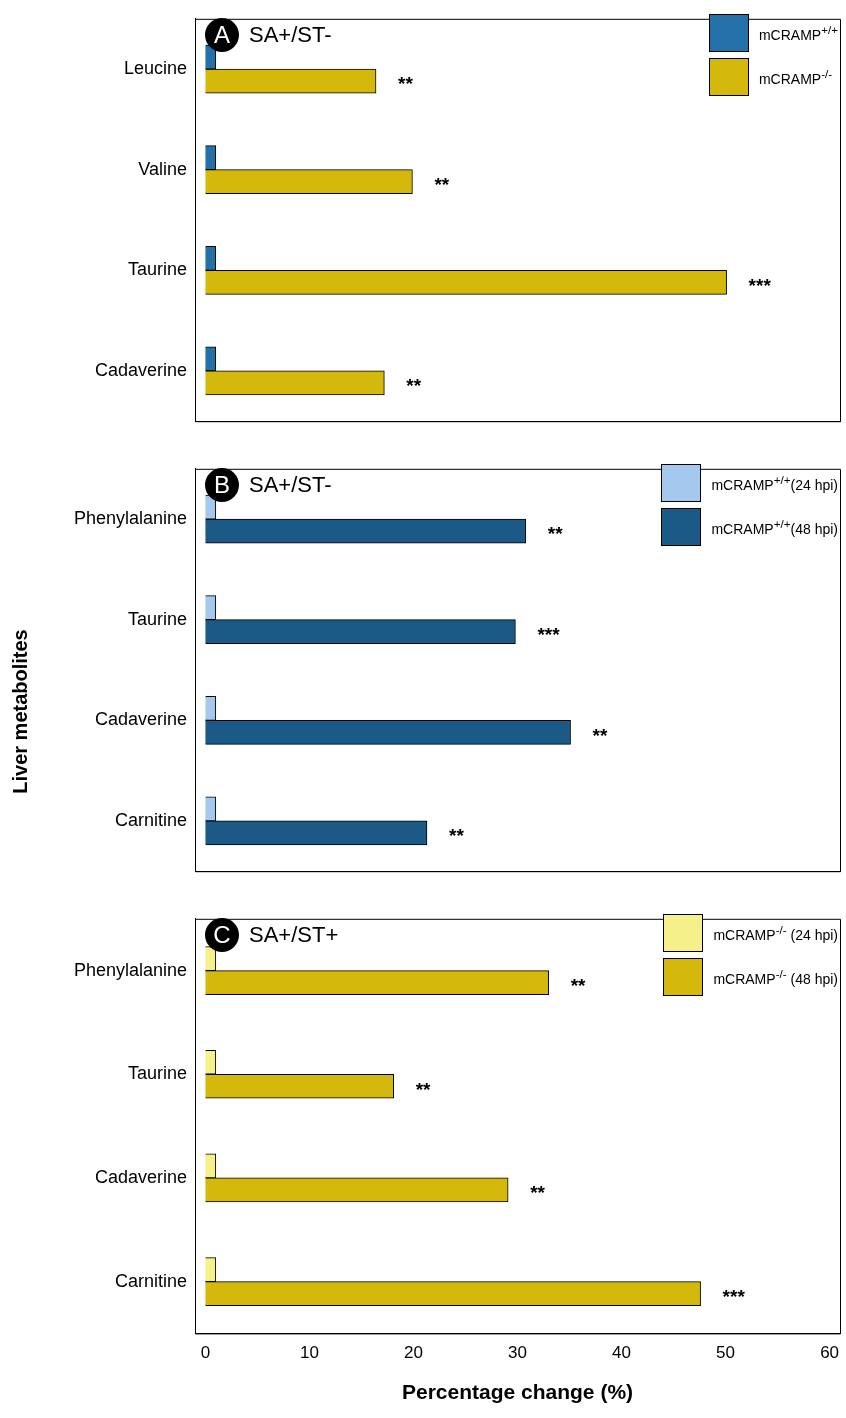  Describe the element at coordinates (798, 33) in the screenshot. I see `text: mCRAMP$^{+/+}$` at that location.